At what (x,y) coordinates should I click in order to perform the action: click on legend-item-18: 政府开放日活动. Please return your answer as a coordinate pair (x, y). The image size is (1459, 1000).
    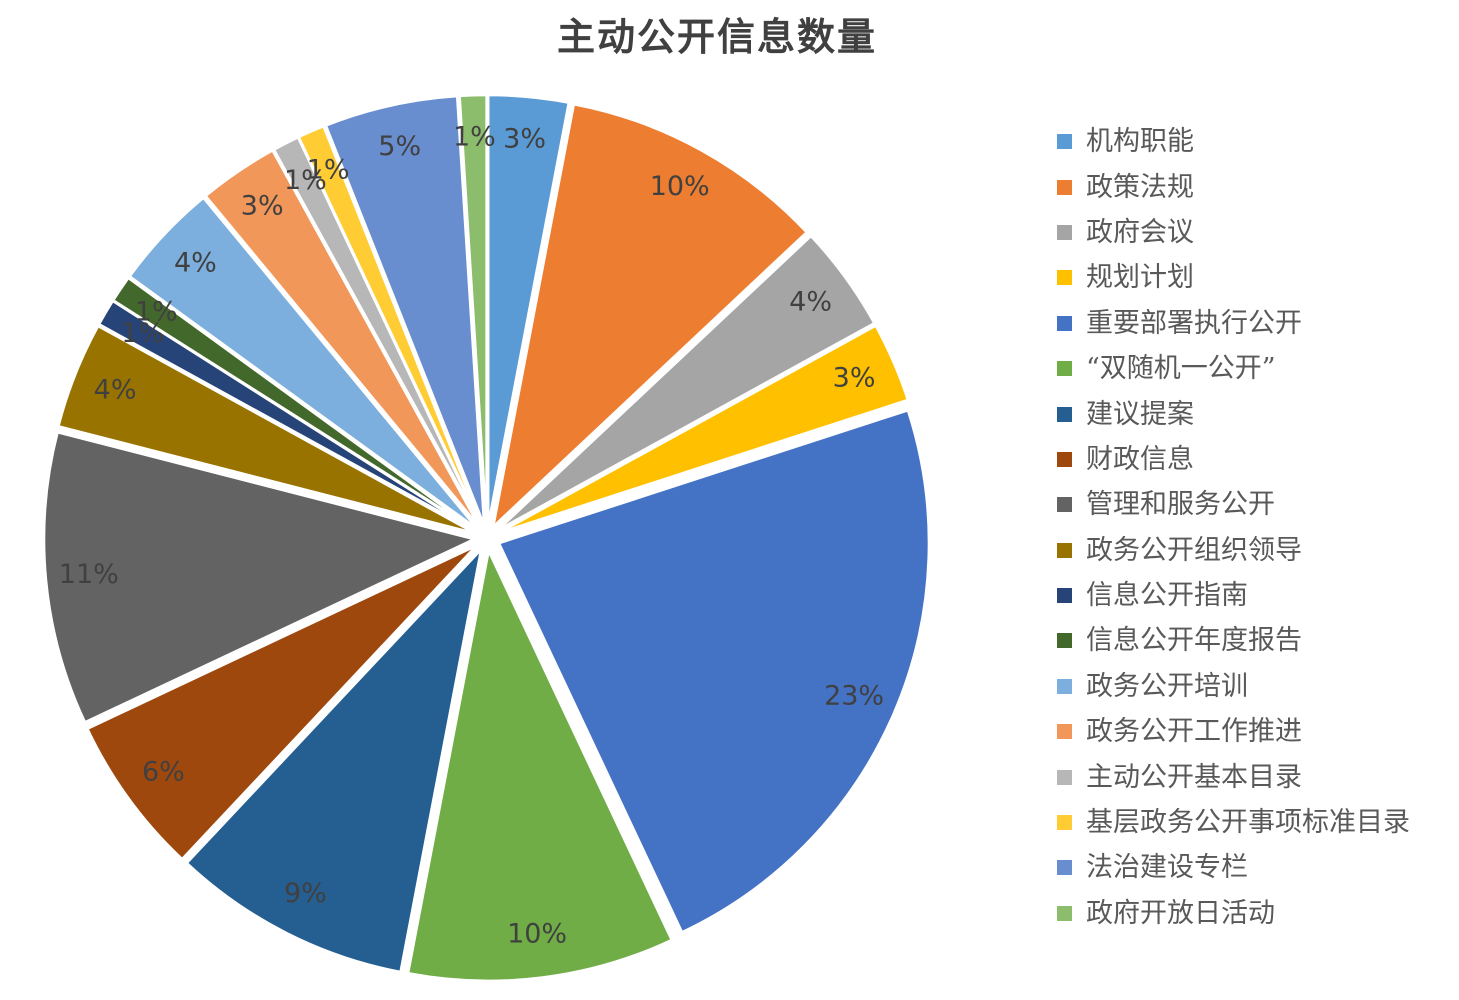
    Looking at the image, I should click on (1257, 913).